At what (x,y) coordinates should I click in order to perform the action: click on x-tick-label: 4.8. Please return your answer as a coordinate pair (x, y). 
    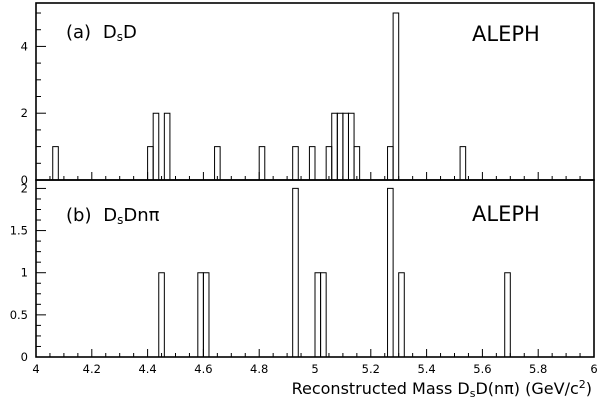
    Looking at the image, I should click on (259, 369).